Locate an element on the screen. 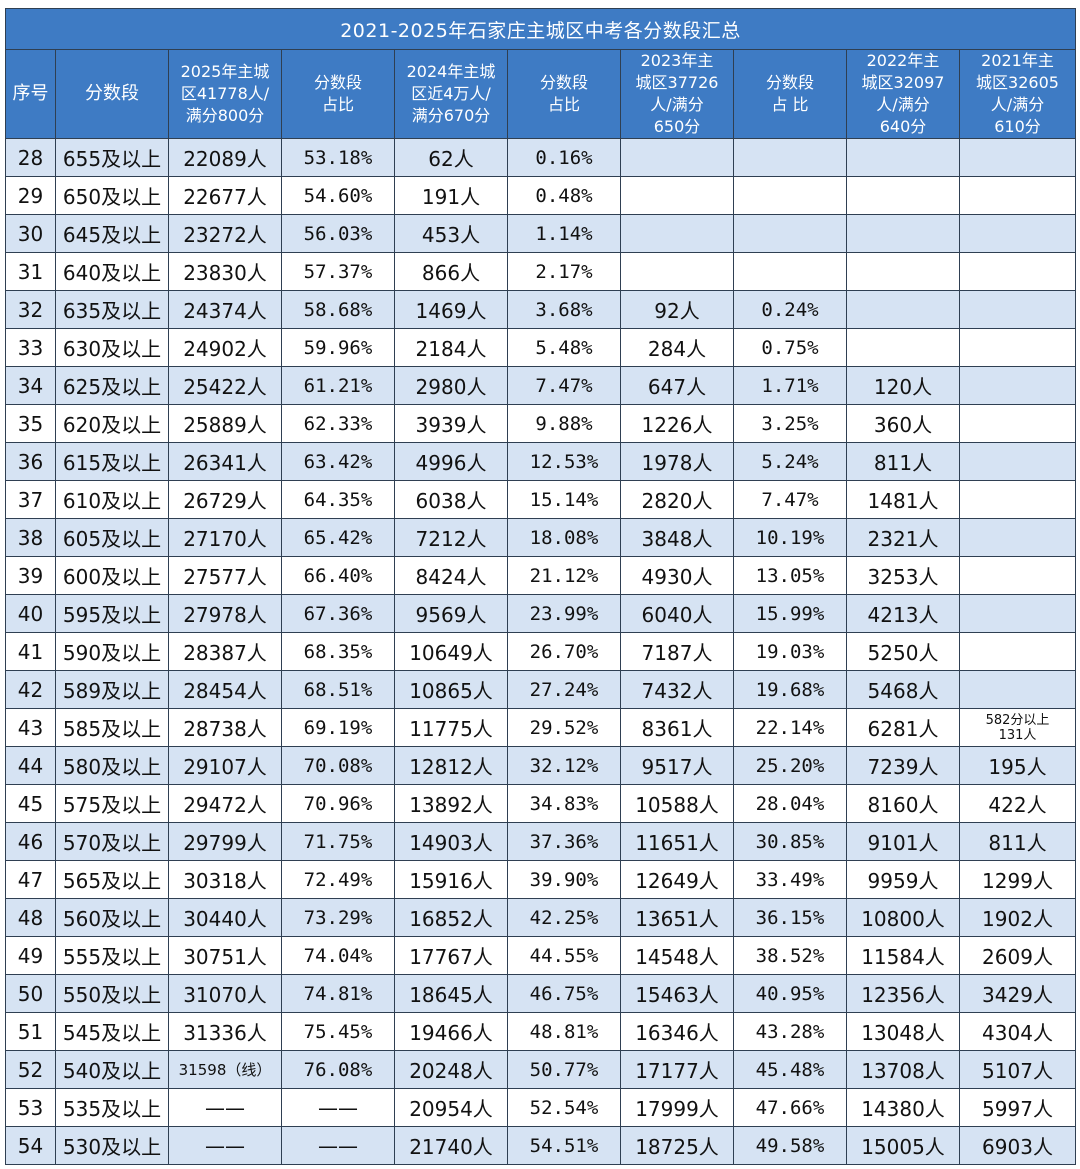 The width and height of the screenshot is (1080, 1169). table-cell: 22.14% is located at coordinates (790, 727).